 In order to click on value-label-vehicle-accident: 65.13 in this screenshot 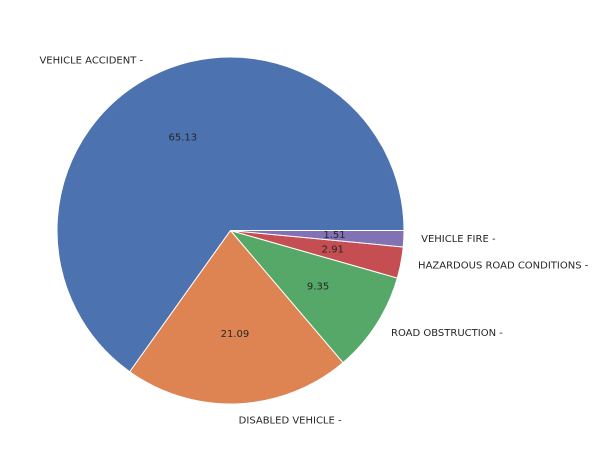, I will do `click(183, 137)`.